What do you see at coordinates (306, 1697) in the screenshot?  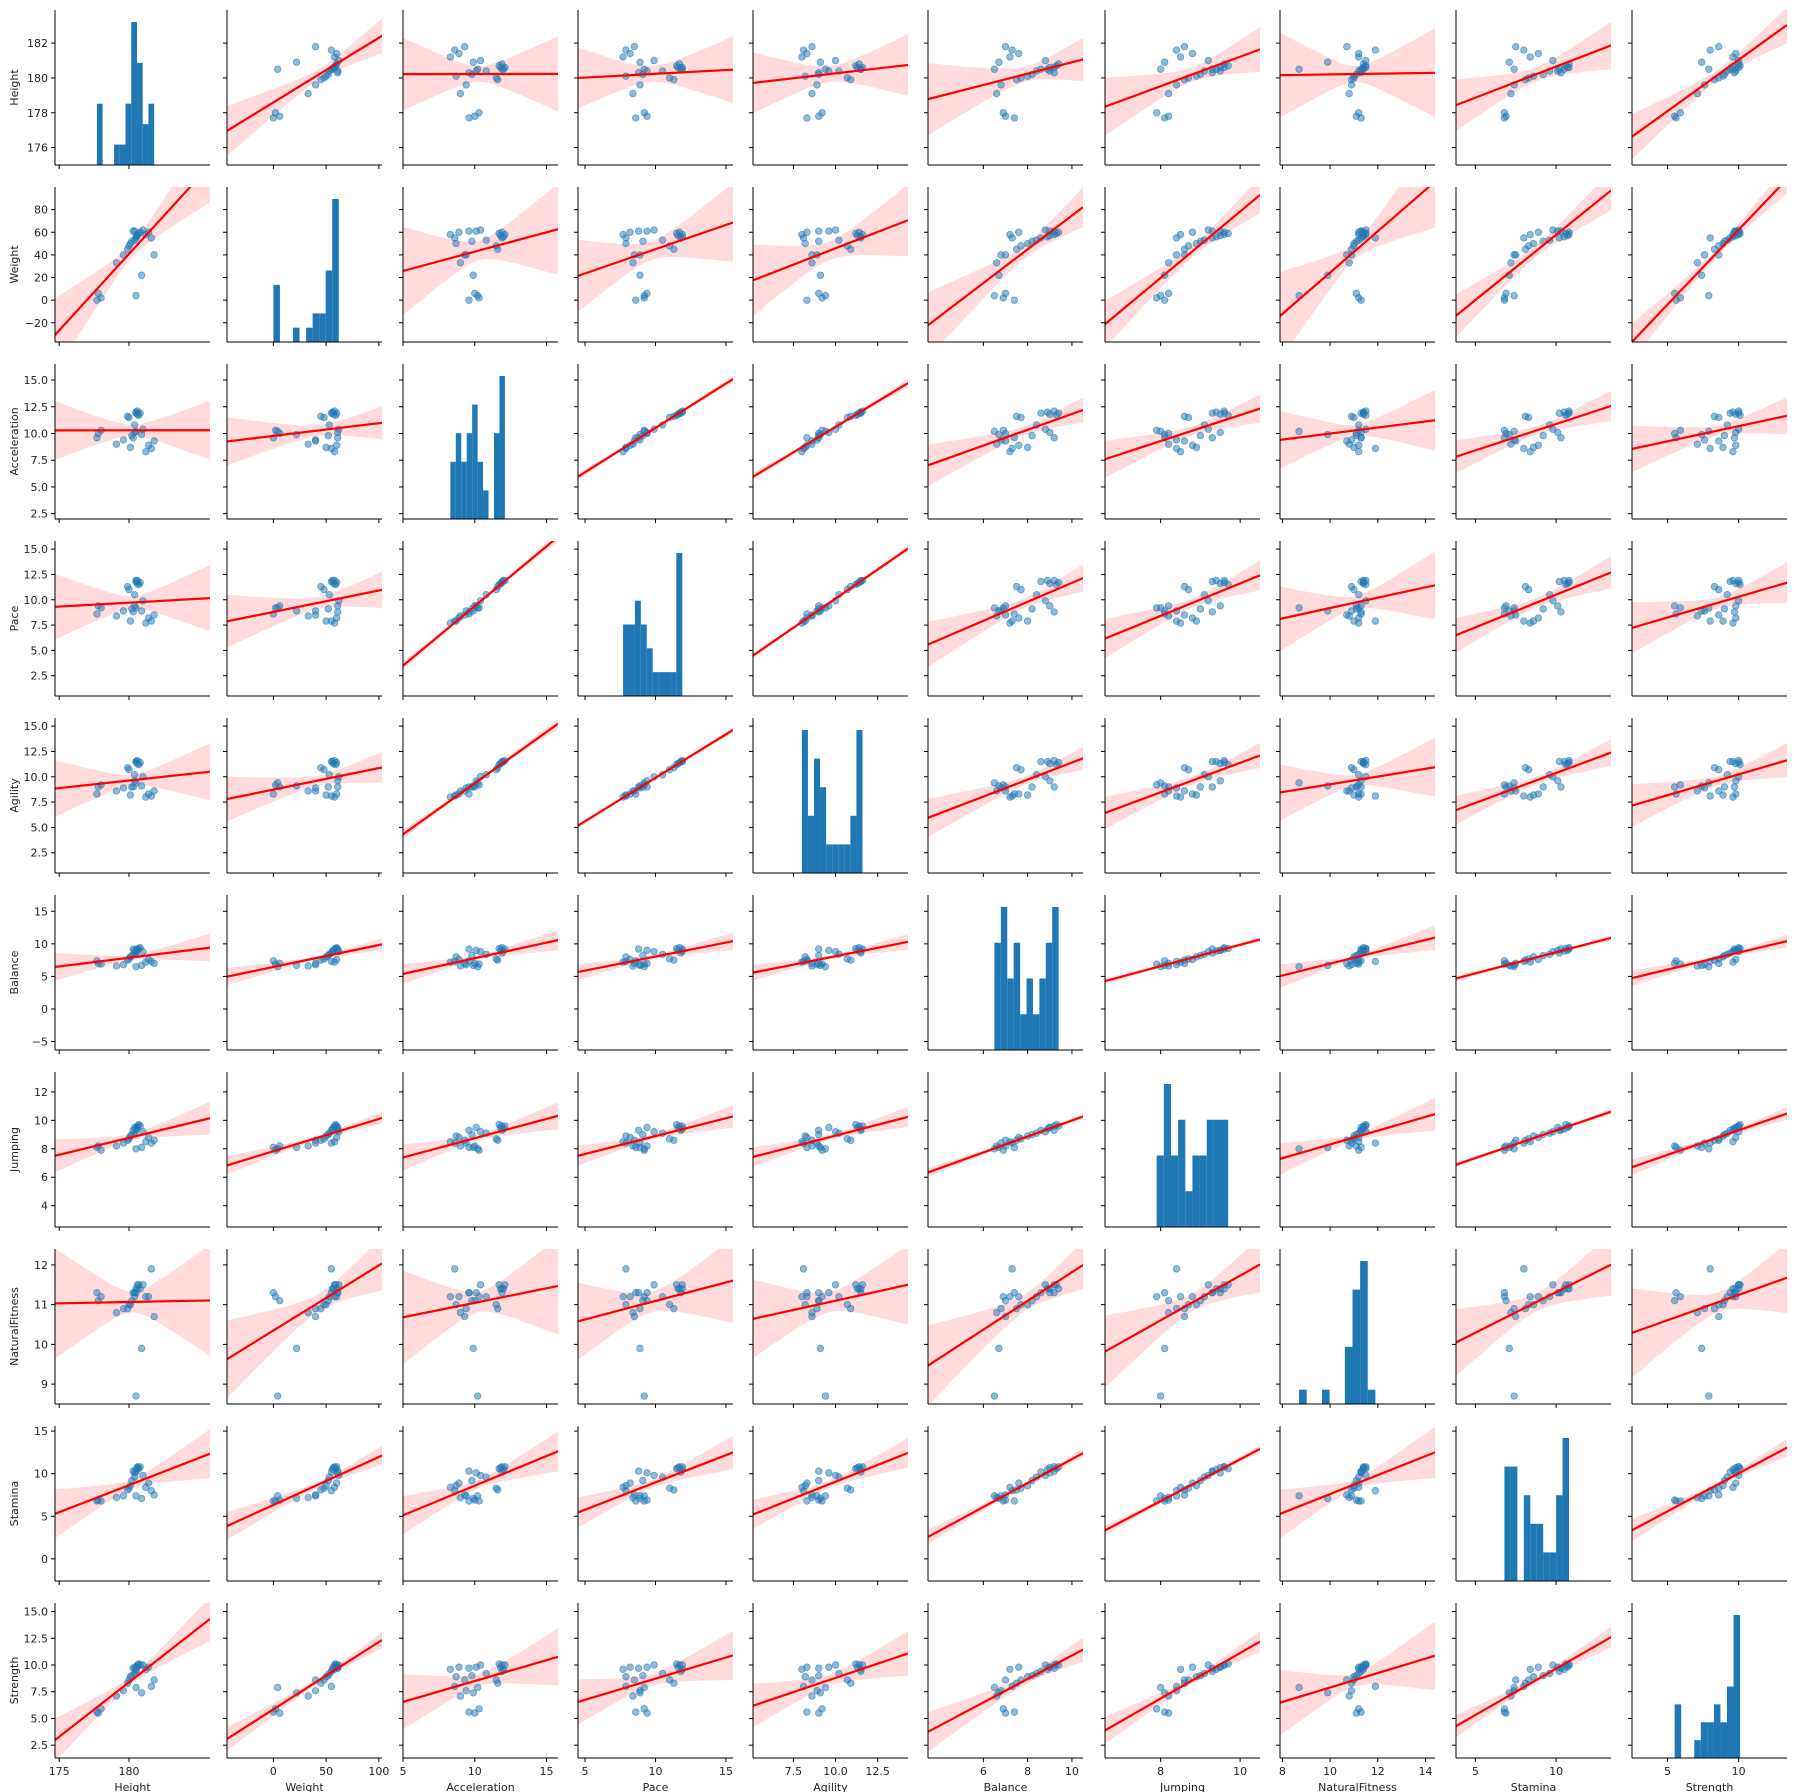 I see `panel-strength-vs-weight: 0 50 100 Weight` at bounding box center [306, 1697].